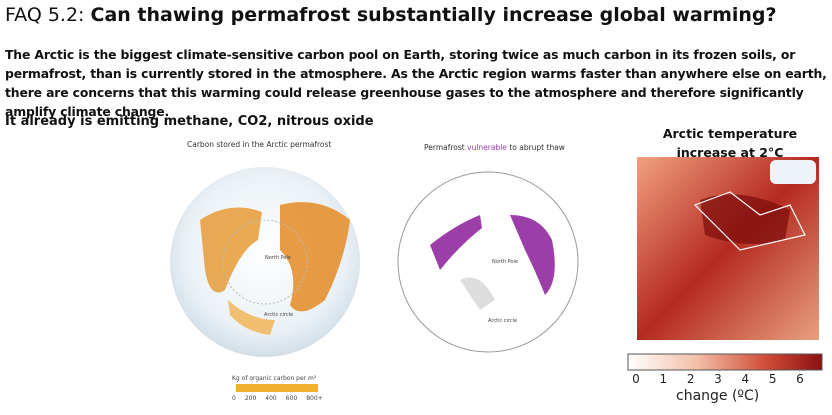 This screenshot has height=415, width=832. Describe the element at coordinates (265, 262) in the screenshot. I see `arctic-circle` at that location.